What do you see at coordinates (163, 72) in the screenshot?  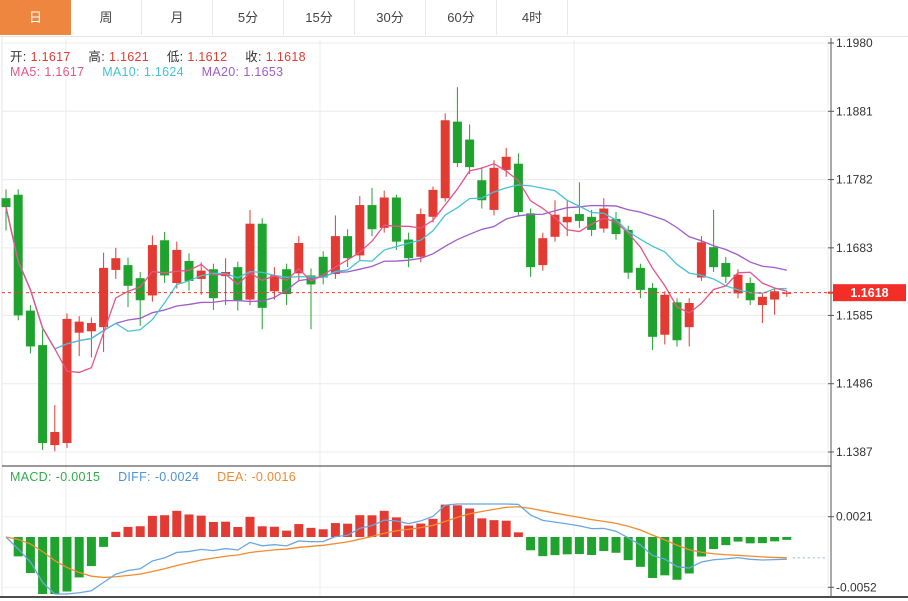 I see `ma10-value: 1.1624` at bounding box center [163, 72].